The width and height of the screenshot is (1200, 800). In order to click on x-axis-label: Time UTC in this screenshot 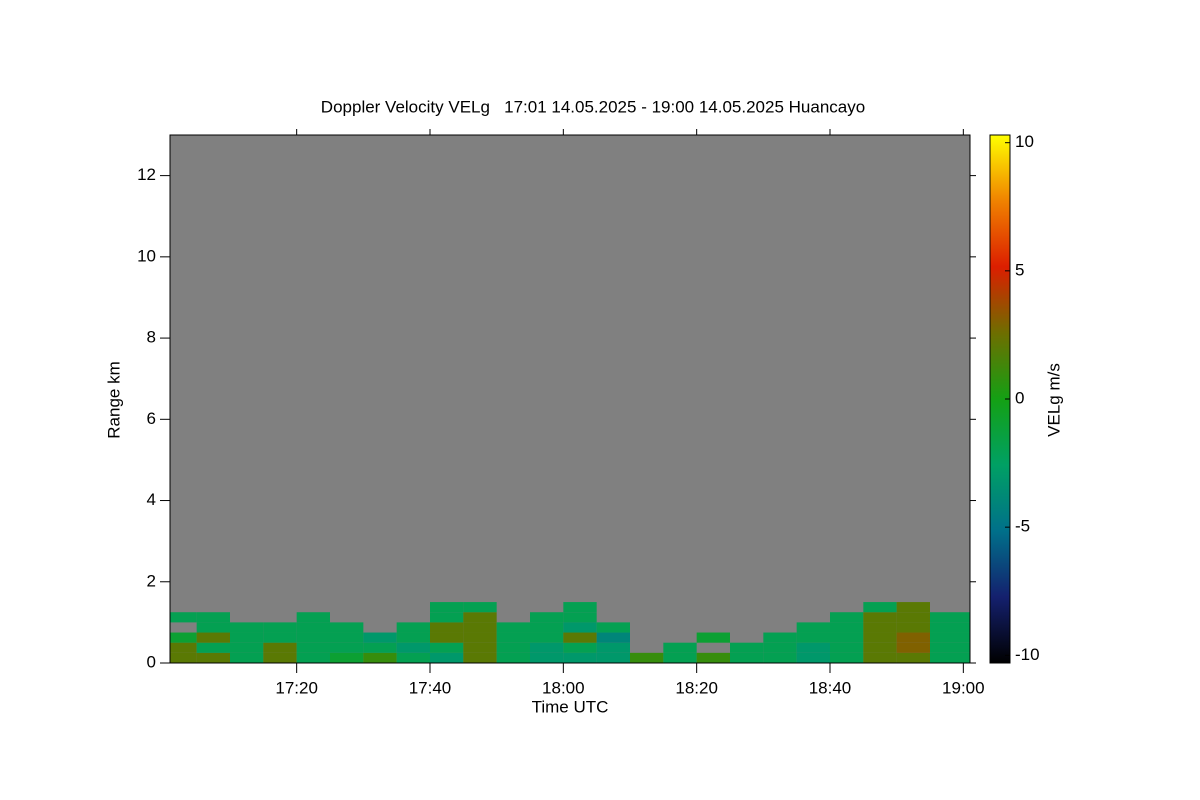, I will do `click(570, 706)`.